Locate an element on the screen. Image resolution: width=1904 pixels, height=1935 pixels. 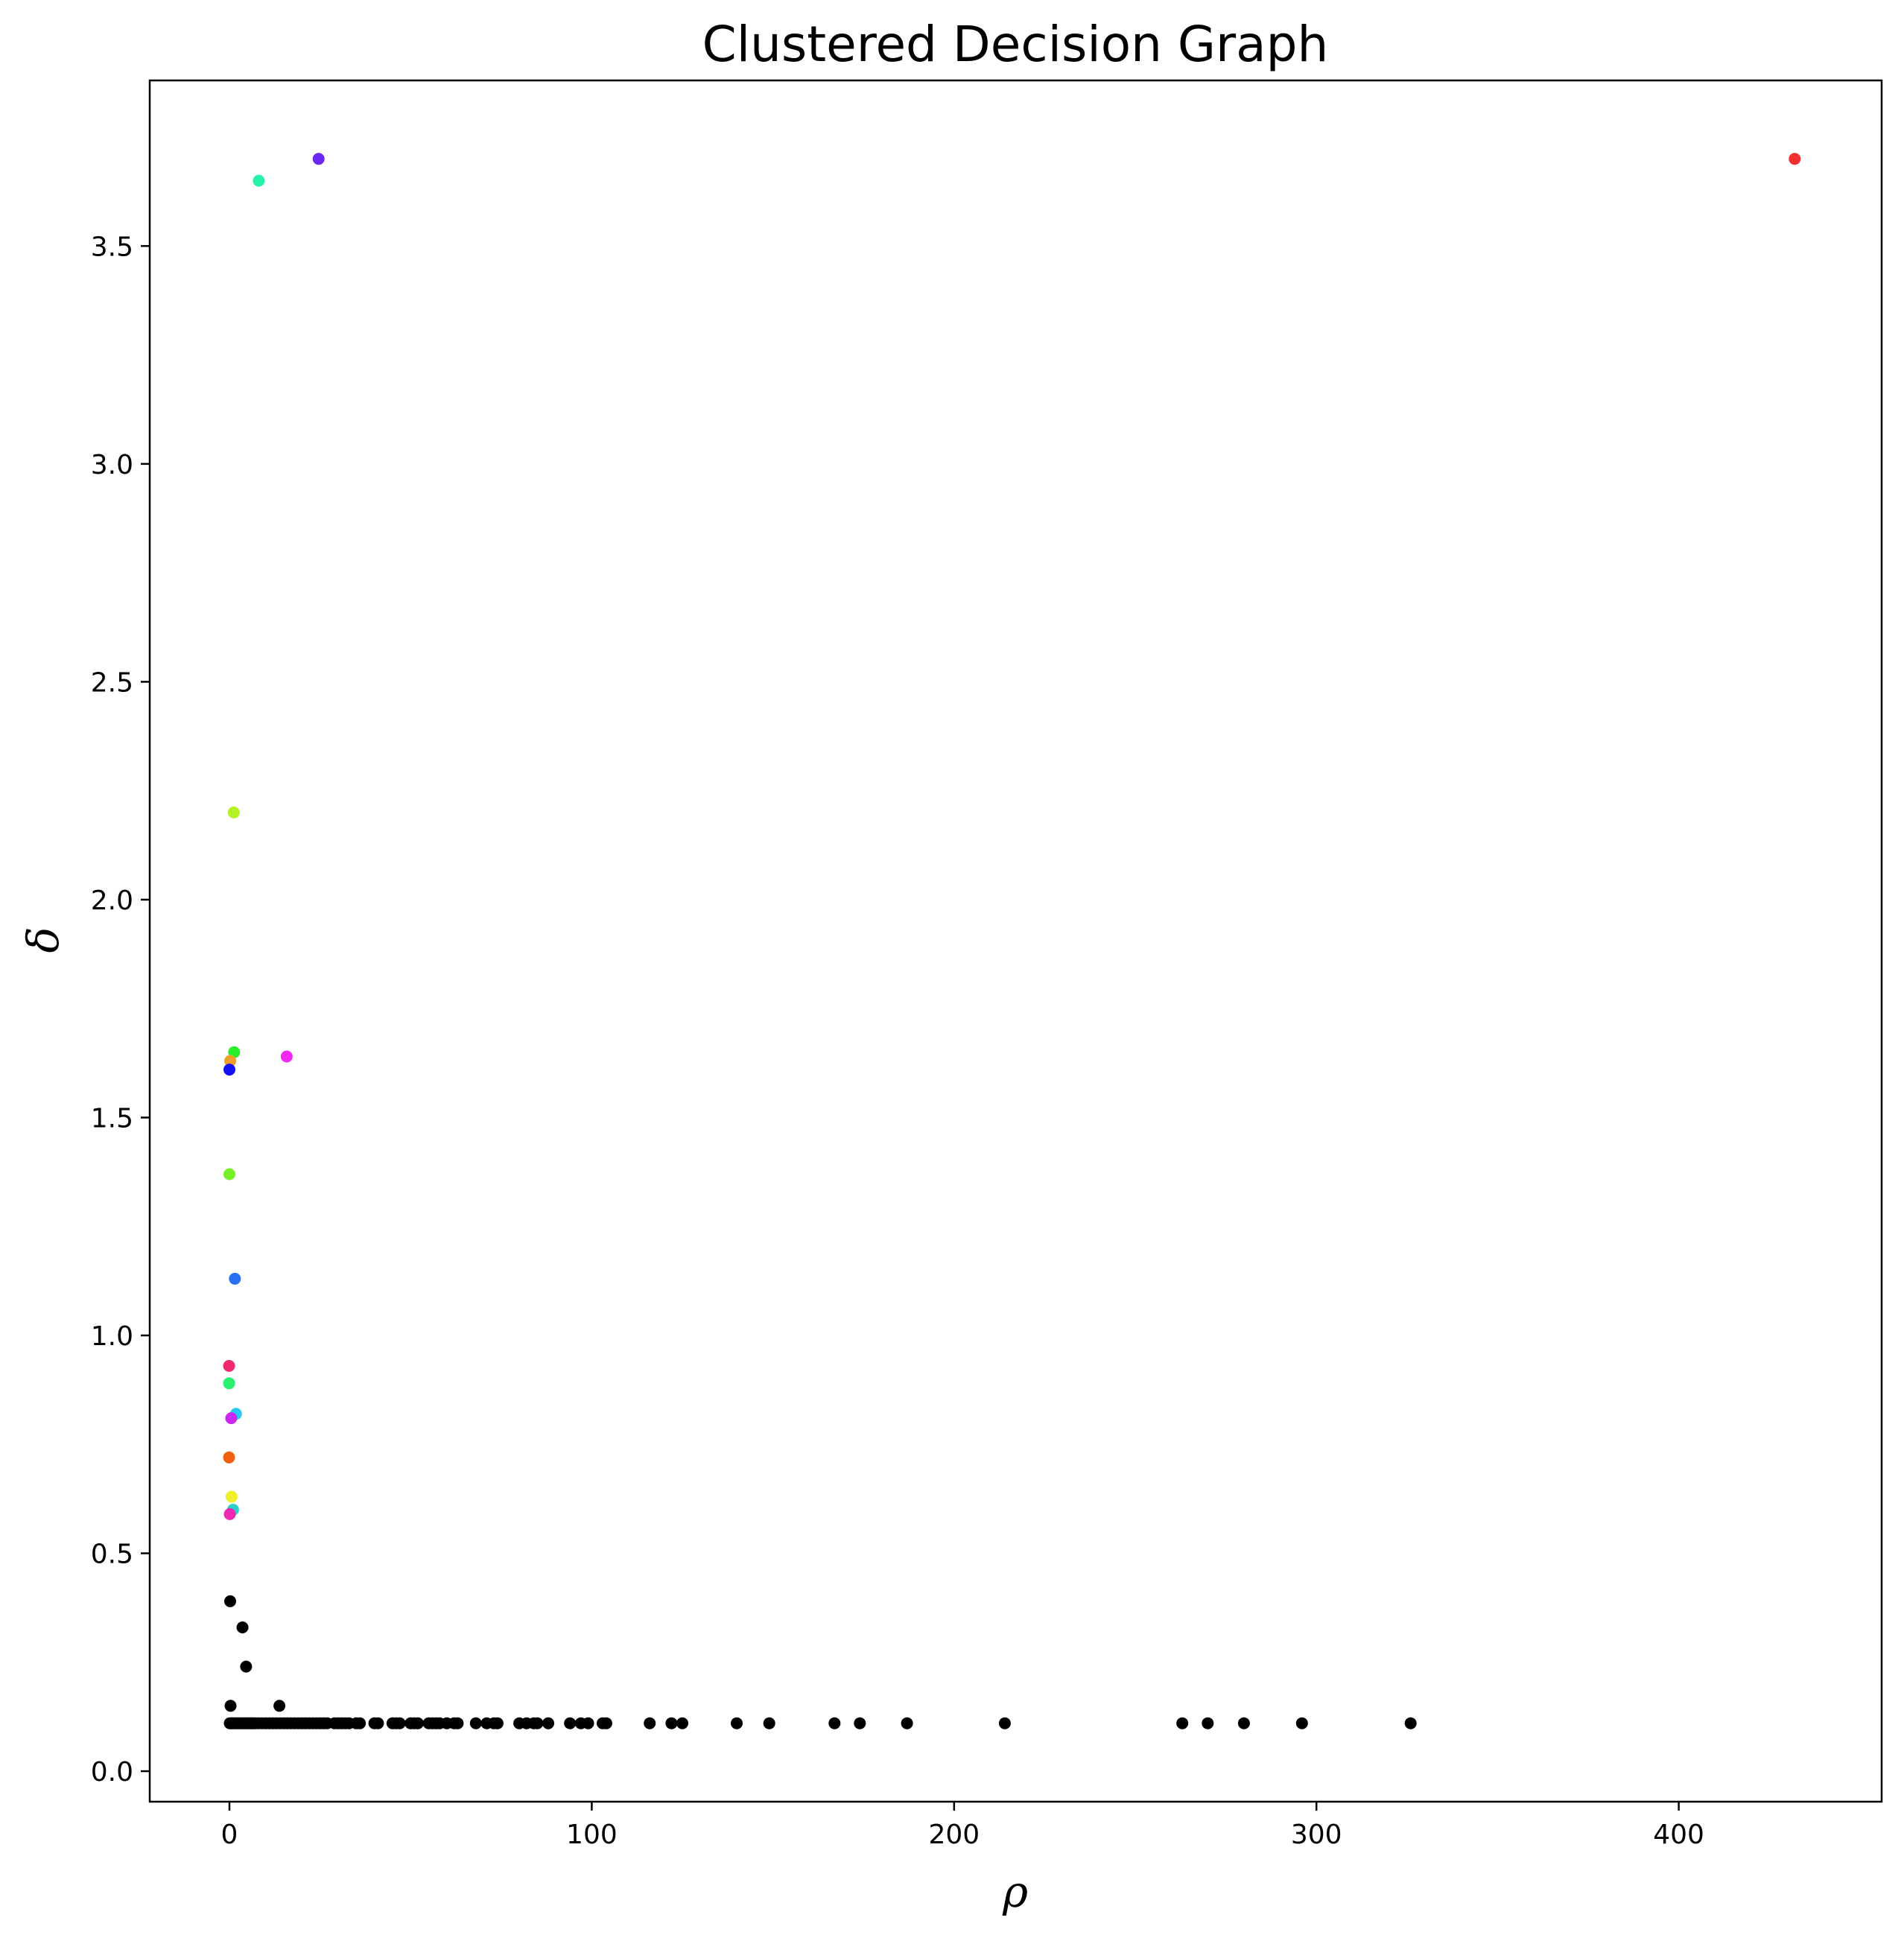
x-axis-label: ρ is located at coordinates (1015, 1891).